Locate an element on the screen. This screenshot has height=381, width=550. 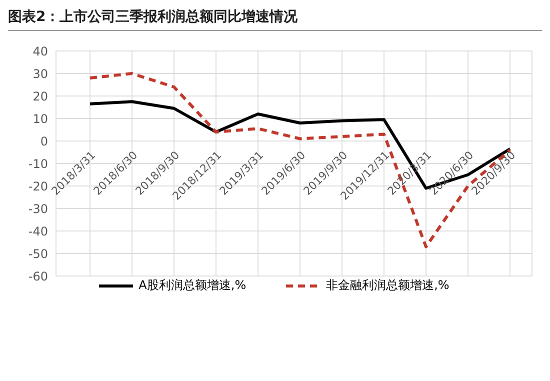
chart-title: 图表2：上市公司三季报利润总额同比增速情况 is located at coordinates (275, 19).